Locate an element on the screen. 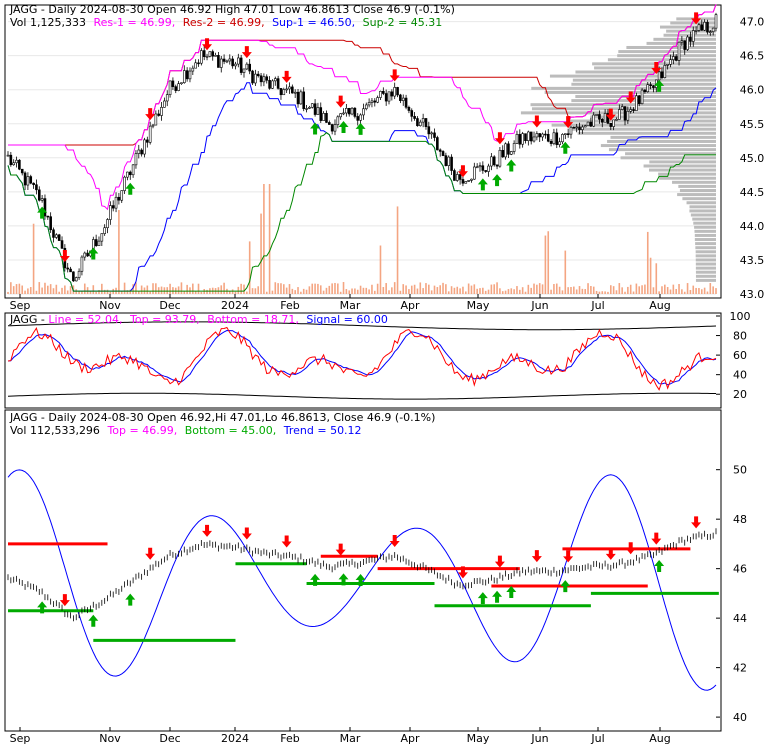 The height and width of the screenshot is (745, 780). panel1-x-tick-label: Dec is located at coordinates (169, 305).